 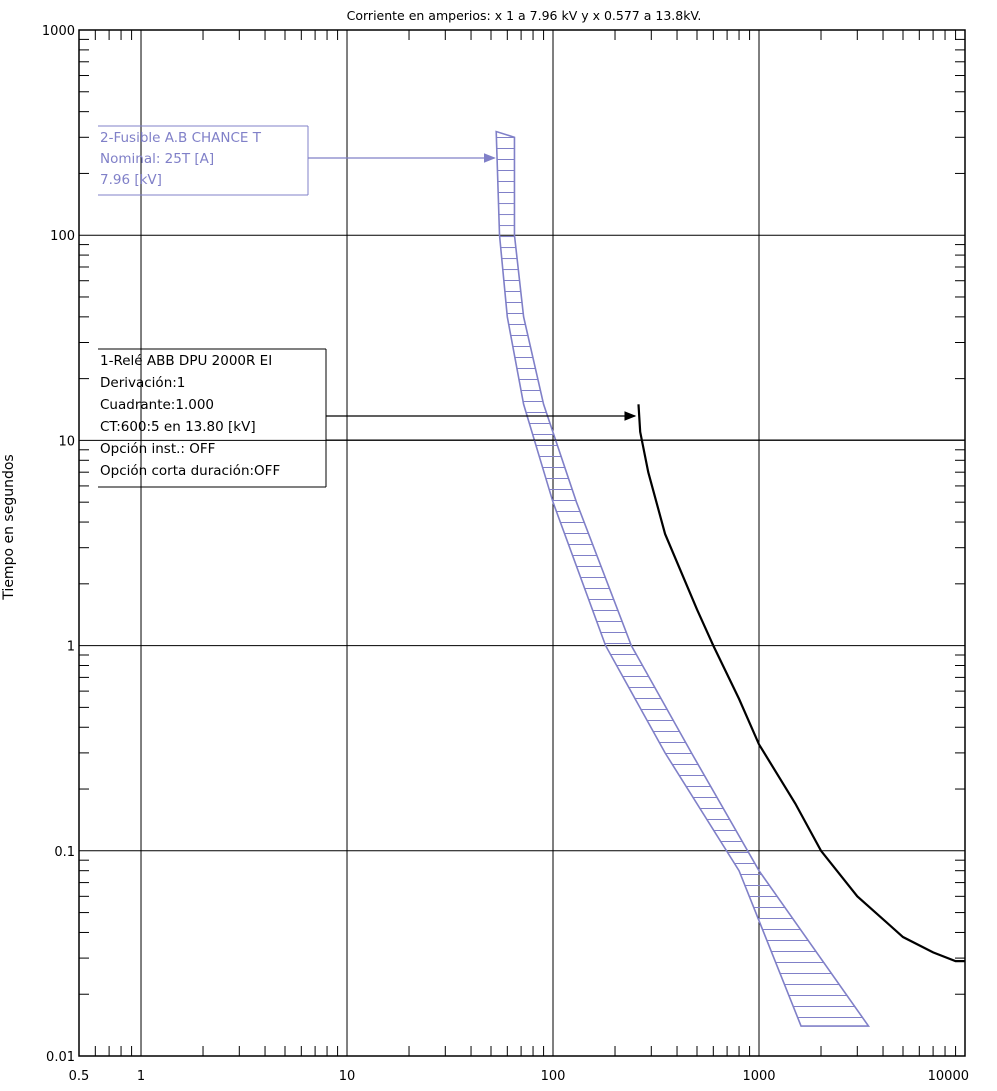 What do you see at coordinates (66, 441) in the screenshot?
I see `y-tick-label: 10` at bounding box center [66, 441].